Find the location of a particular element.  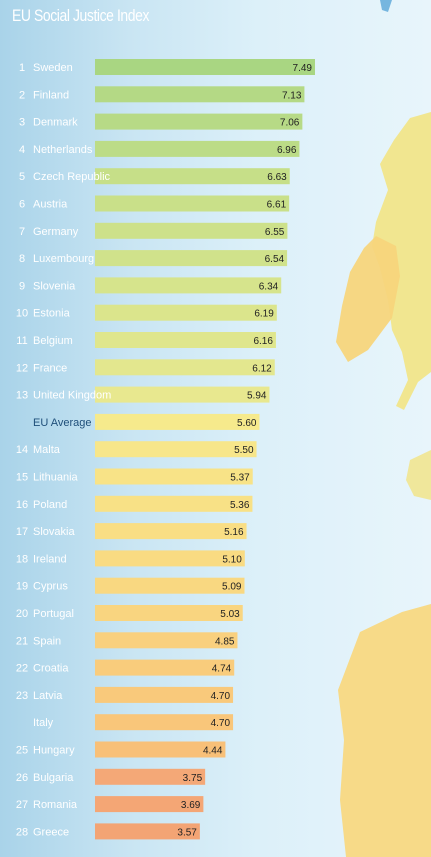

bar-croatia is located at coordinates (165, 667).